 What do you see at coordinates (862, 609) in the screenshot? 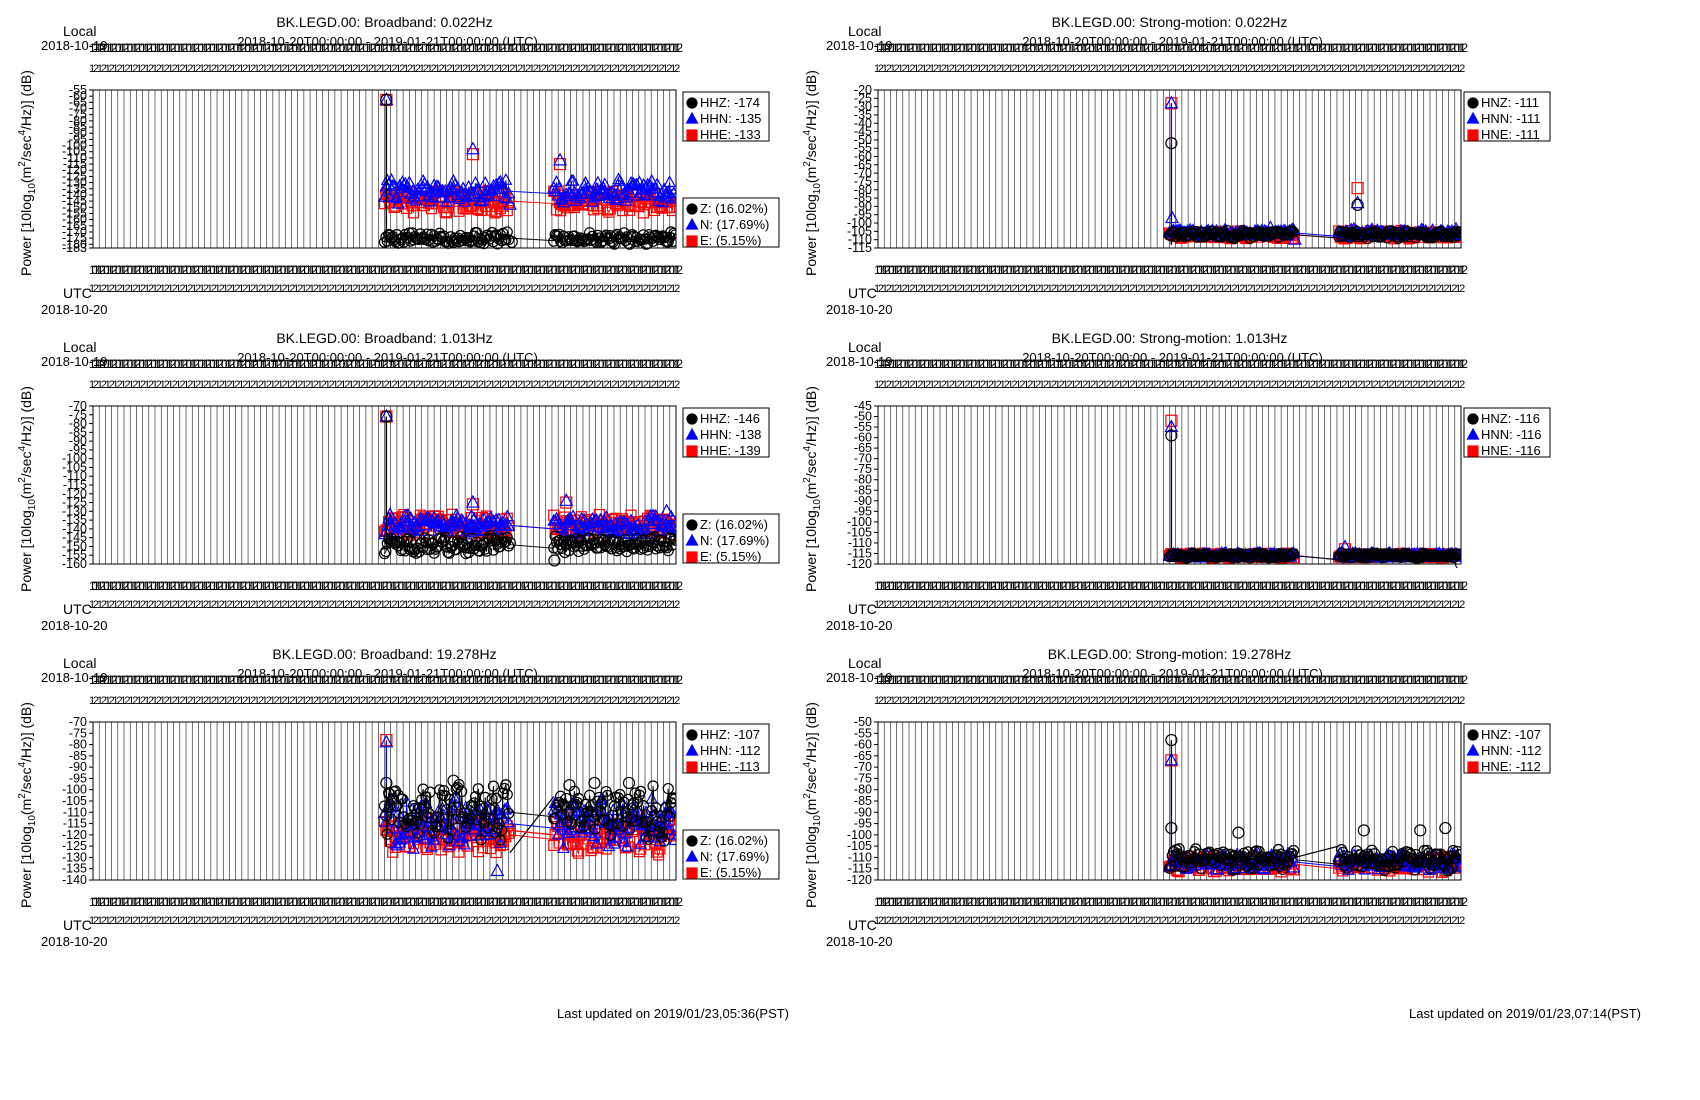
I see `utc-label: UTC` at bounding box center [862, 609].